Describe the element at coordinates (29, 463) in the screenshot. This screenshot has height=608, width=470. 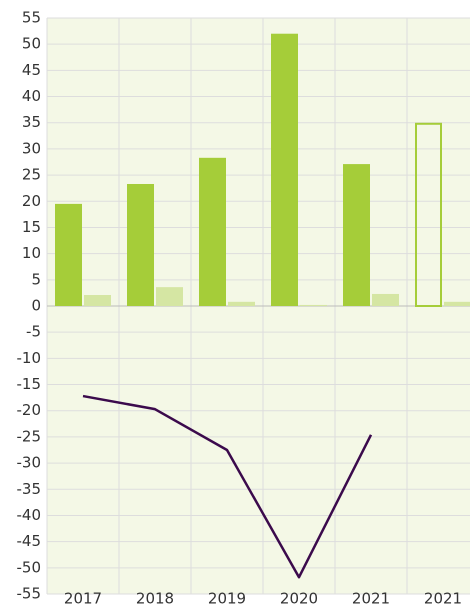
I see `y-tick-label: -30` at that location.